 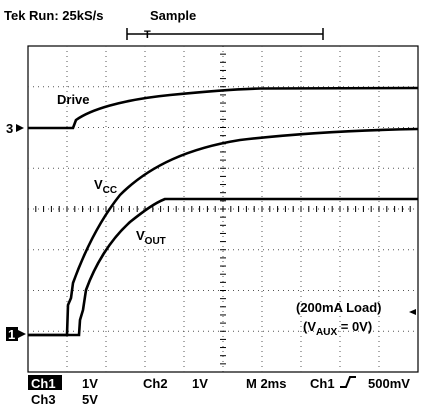 What do you see at coordinates (22, 334) in the screenshot?
I see `ch1-arrow` at bounding box center [22, 334].